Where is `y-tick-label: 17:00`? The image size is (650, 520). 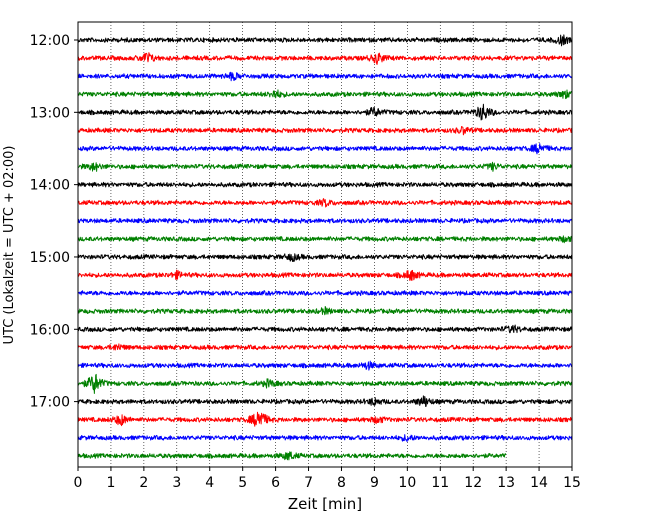 y-tick-label: 17:00 is located at coordinates (50, 403).